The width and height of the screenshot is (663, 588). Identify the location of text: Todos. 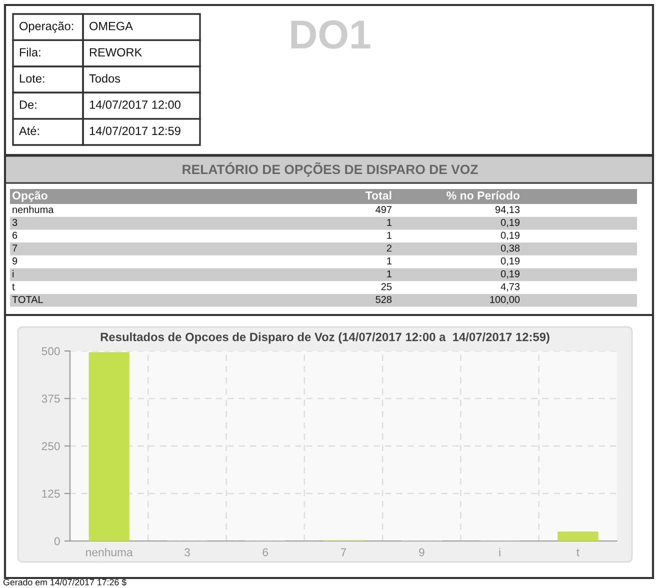
(104, 78).